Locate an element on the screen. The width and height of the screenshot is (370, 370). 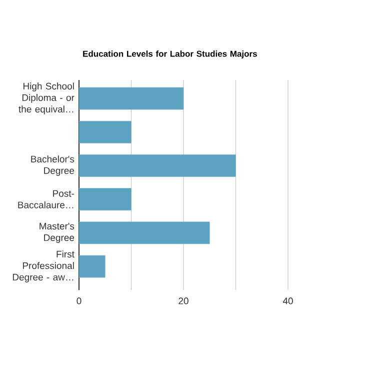
y-tick-label: Bachelor's Degree is located at coordinates (52, 166).